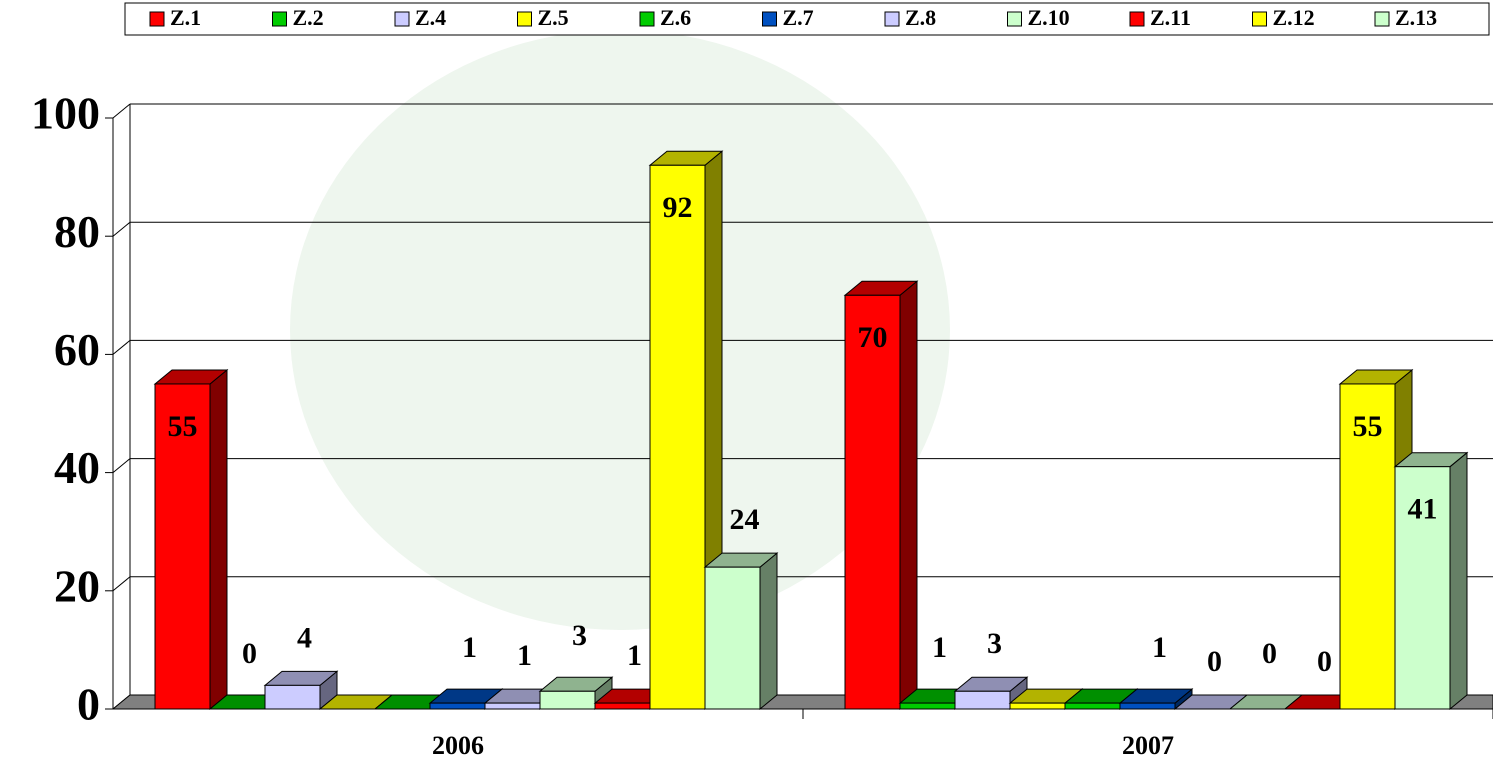 The height and width of the screenshot is (771, 1493). I want to click on y-tick-label: 80, so click(77, 231).